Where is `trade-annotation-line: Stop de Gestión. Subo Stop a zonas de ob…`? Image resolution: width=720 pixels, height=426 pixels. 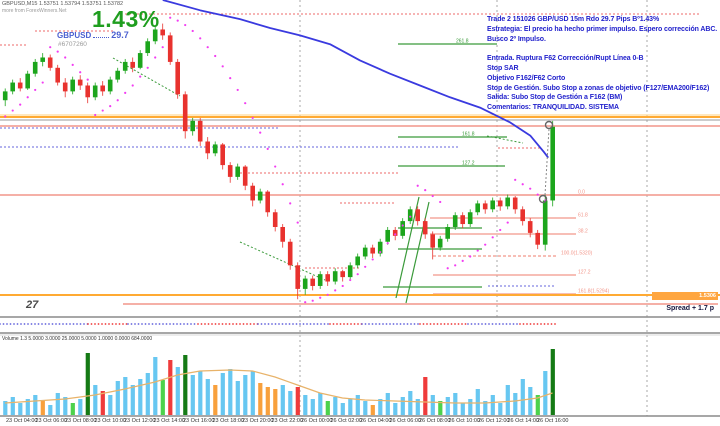 trade-annotation-line: Stop de Gestión. Subo Stop a zonas de ob… is located at coordinates (598, 88).